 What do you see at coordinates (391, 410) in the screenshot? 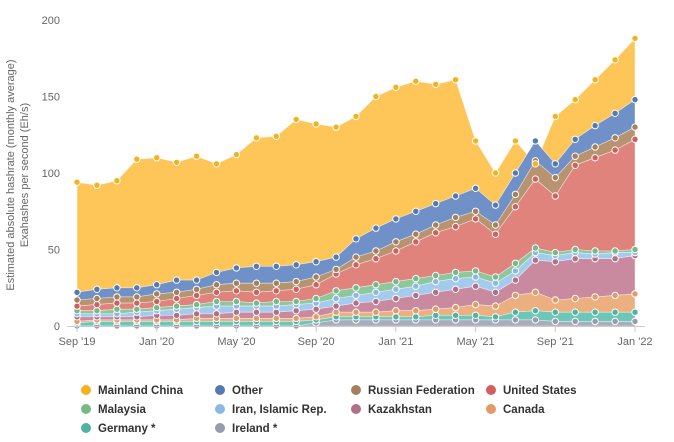
I see `legend-item-kazakhstan: Kazakhstan` at bounding box center [391, 410].